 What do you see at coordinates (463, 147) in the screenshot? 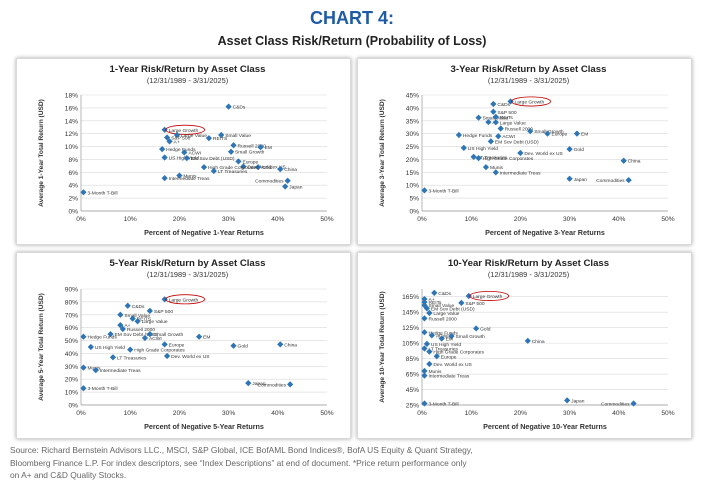
I see `point-us-high-yield` at bounding box center [463, 147].